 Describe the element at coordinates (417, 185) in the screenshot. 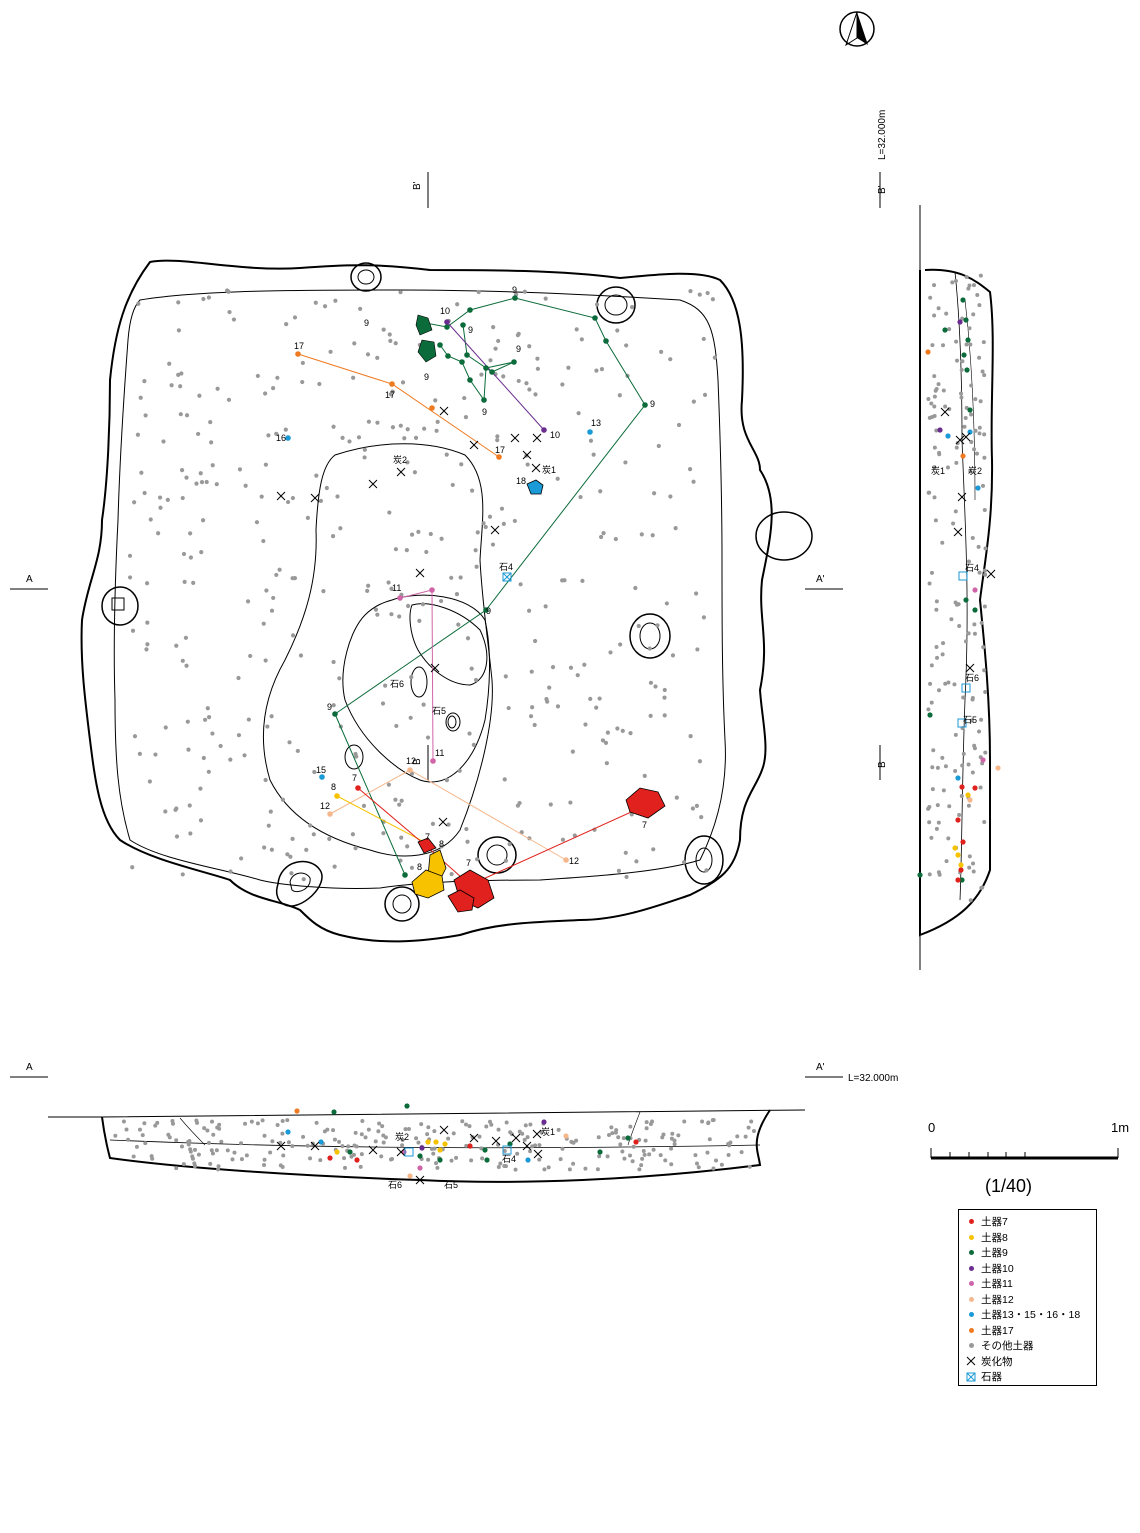

I see `svg-text: B'` at that location.